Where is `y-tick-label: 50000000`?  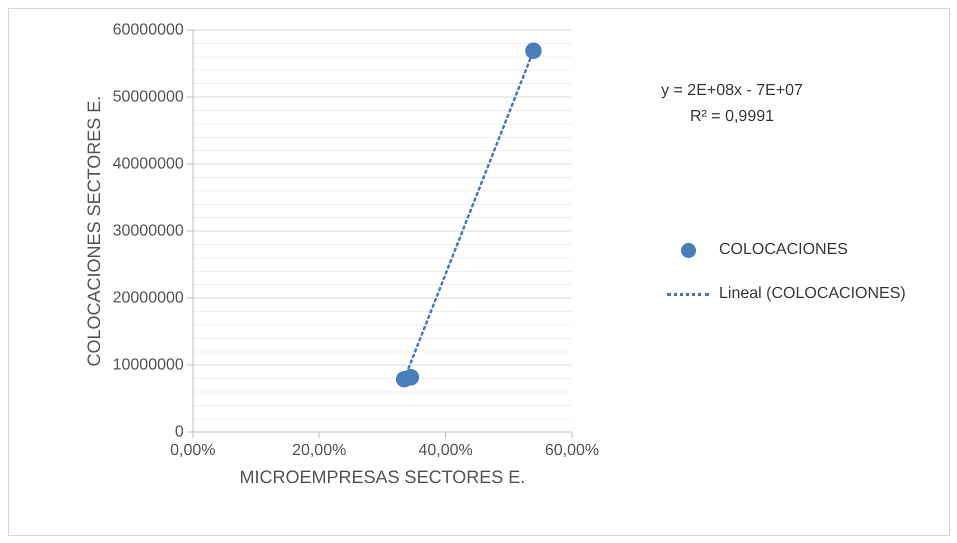 y-tick-label: 50000000 is located at coordinates (148, 97).